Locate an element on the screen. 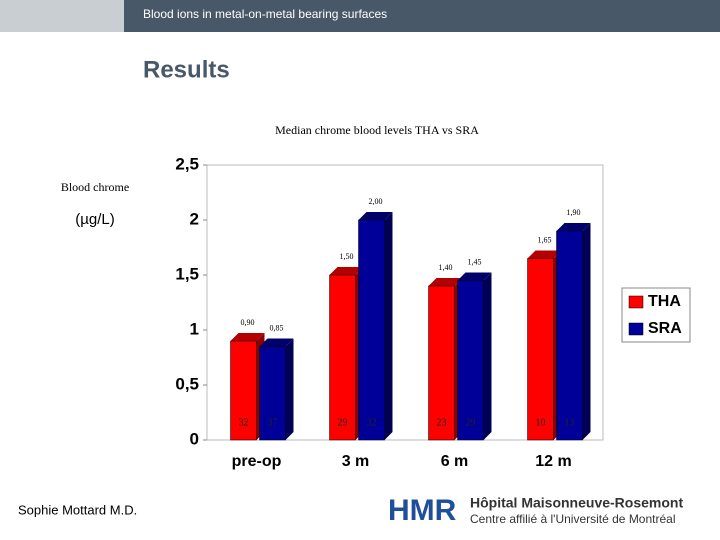  y-tick-label: 2,5 is located at coordinates (187, 163).